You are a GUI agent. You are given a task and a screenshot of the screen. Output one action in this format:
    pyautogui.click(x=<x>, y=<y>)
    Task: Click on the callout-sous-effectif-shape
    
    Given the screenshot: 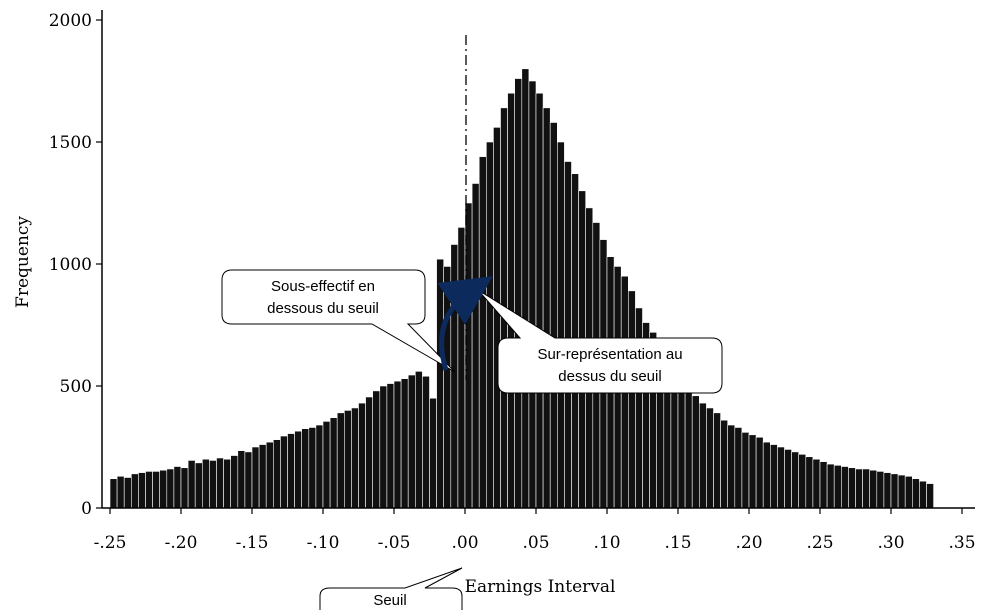 What is the action you would take?
    pyautogui.click(x=338, y=321)
    